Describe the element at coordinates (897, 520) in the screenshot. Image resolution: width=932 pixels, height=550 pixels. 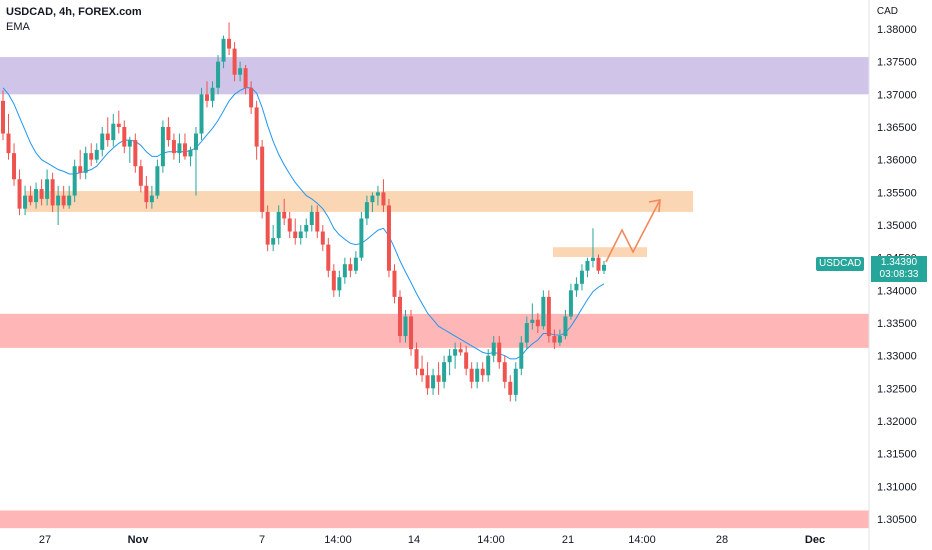
I see `price-tick-label: 1.30500` at that location.